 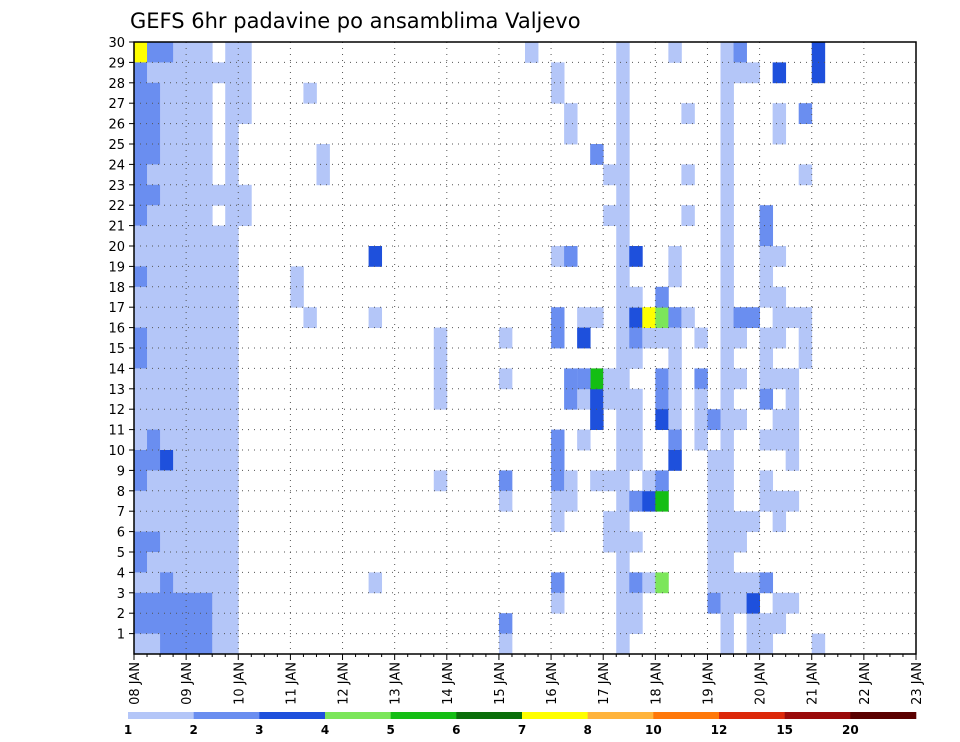 What do you see at coordinates (390, 730) in the screenshot?
I see `colorbar-label: 5` at bounding box center [390, 730].